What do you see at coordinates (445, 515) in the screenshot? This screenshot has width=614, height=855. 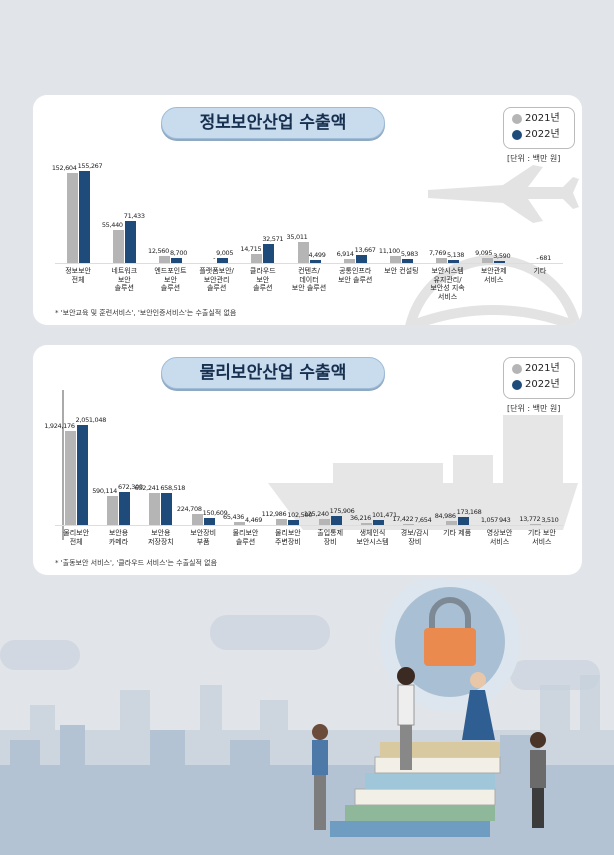 I see `value-label: 84,986` at bounding box center [445, 515].